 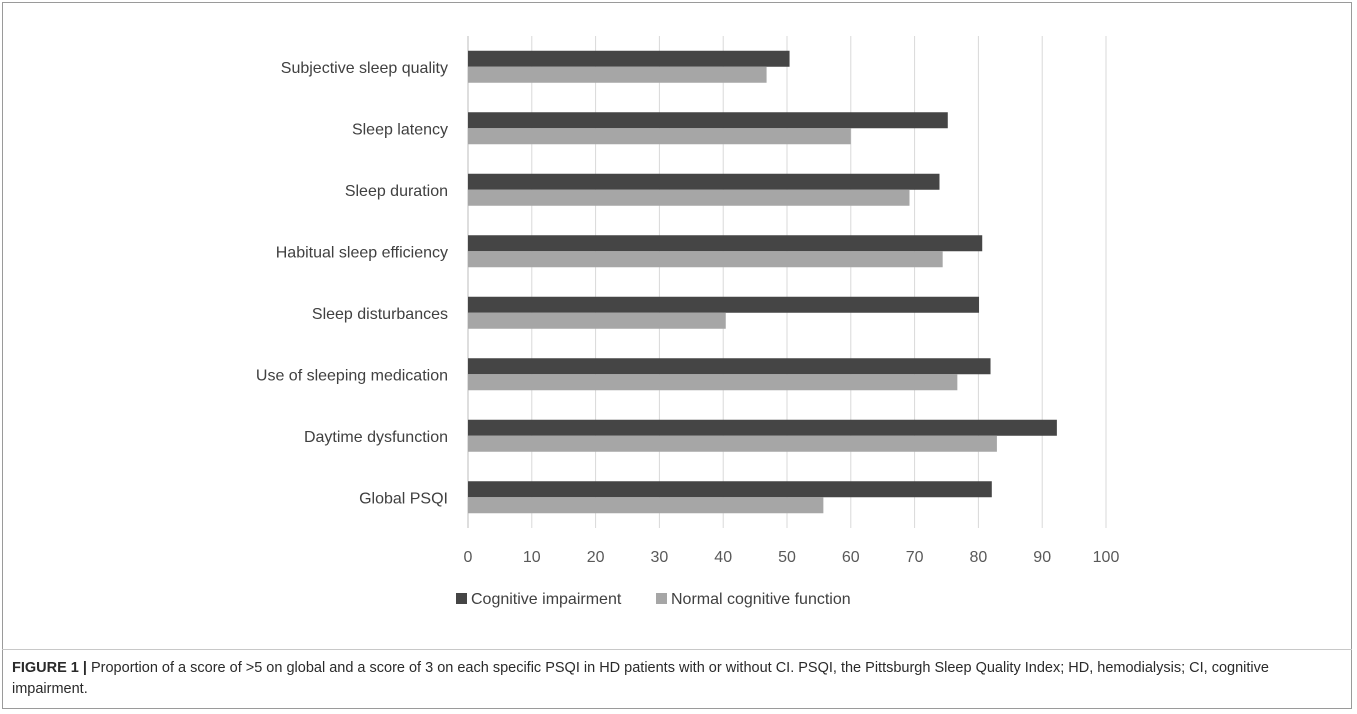 I want to click on category-label: Use of sleeping medication, so click(x=352, y=375).